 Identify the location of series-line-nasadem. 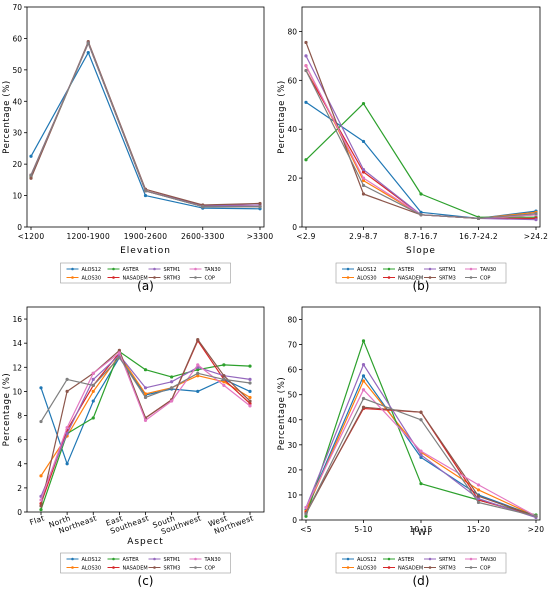
(420, 144).